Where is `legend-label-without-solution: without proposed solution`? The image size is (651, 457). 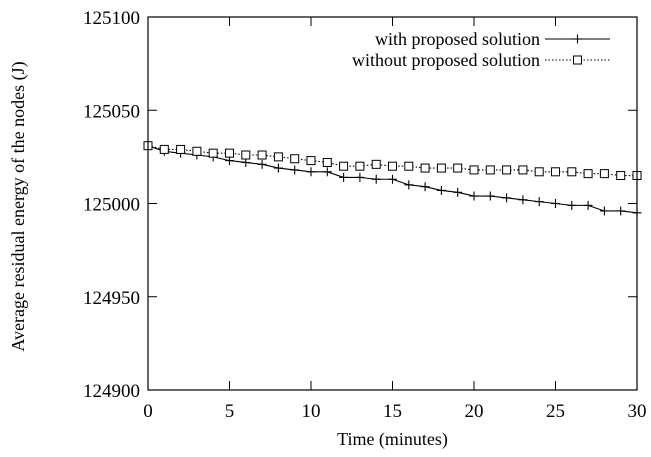 legend-label-without-solution: without proposed solution is located at coordinates (446, 60).